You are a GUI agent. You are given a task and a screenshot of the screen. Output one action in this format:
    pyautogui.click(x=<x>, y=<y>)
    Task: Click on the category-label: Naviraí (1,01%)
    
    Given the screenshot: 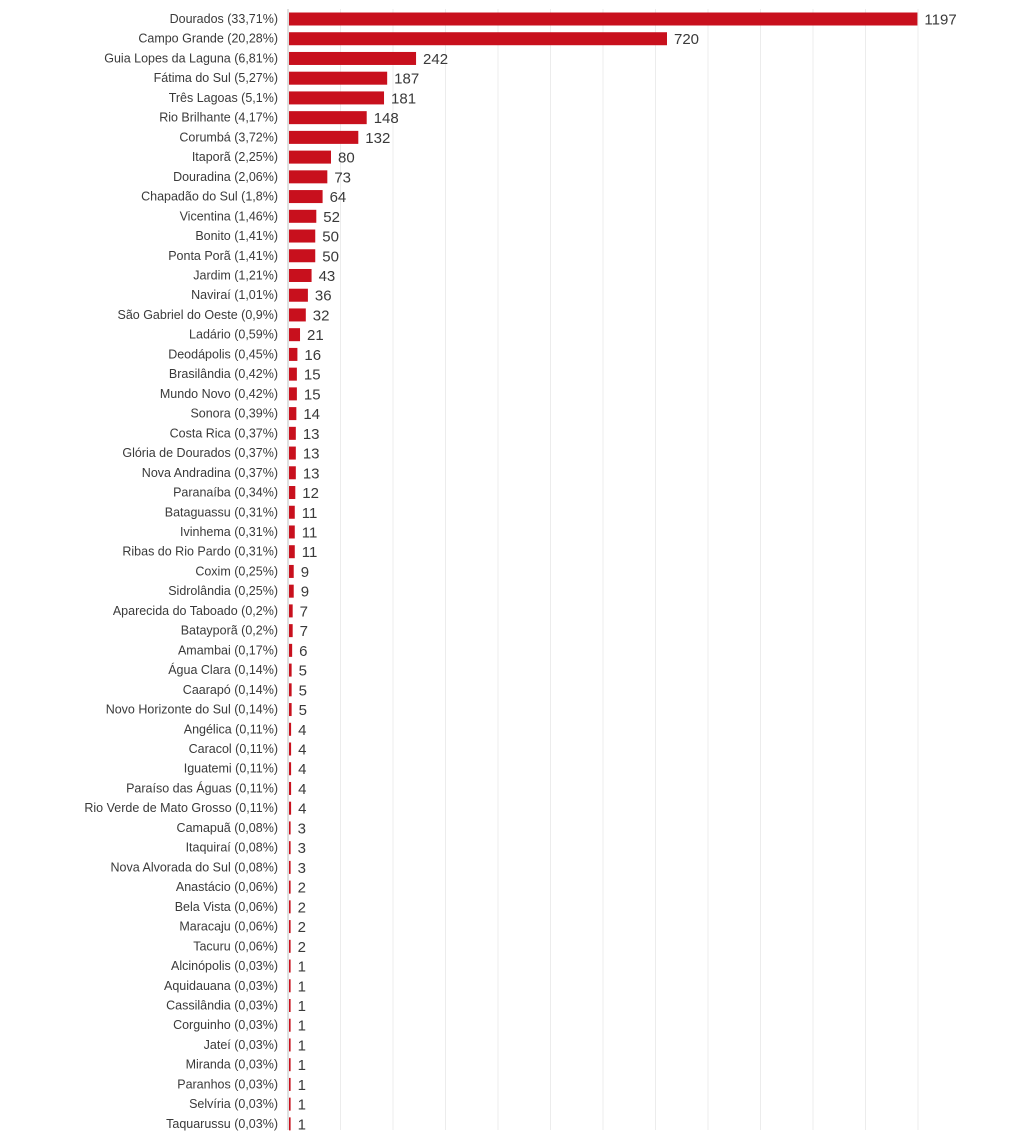 What is the action you would take?
    pyautogui.click(x=234, y=295)
    